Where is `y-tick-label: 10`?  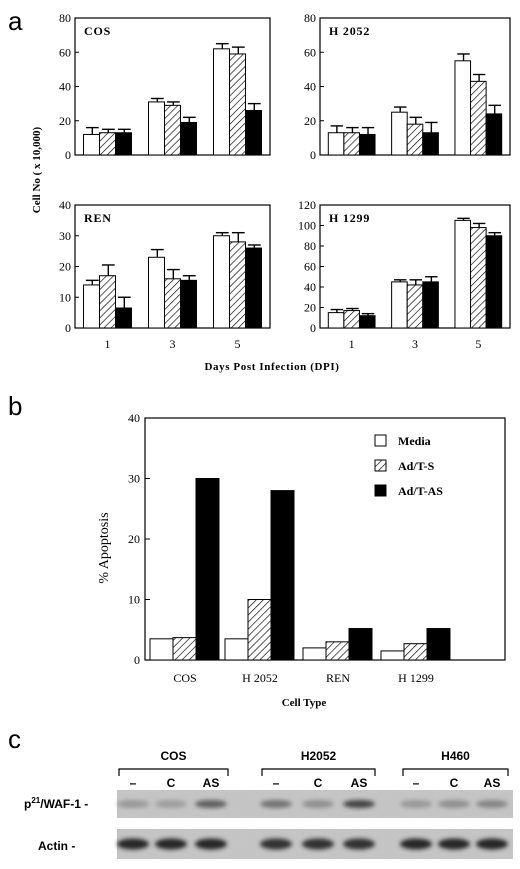 y-tick-label: 10 is located at coordinates (134, 600).